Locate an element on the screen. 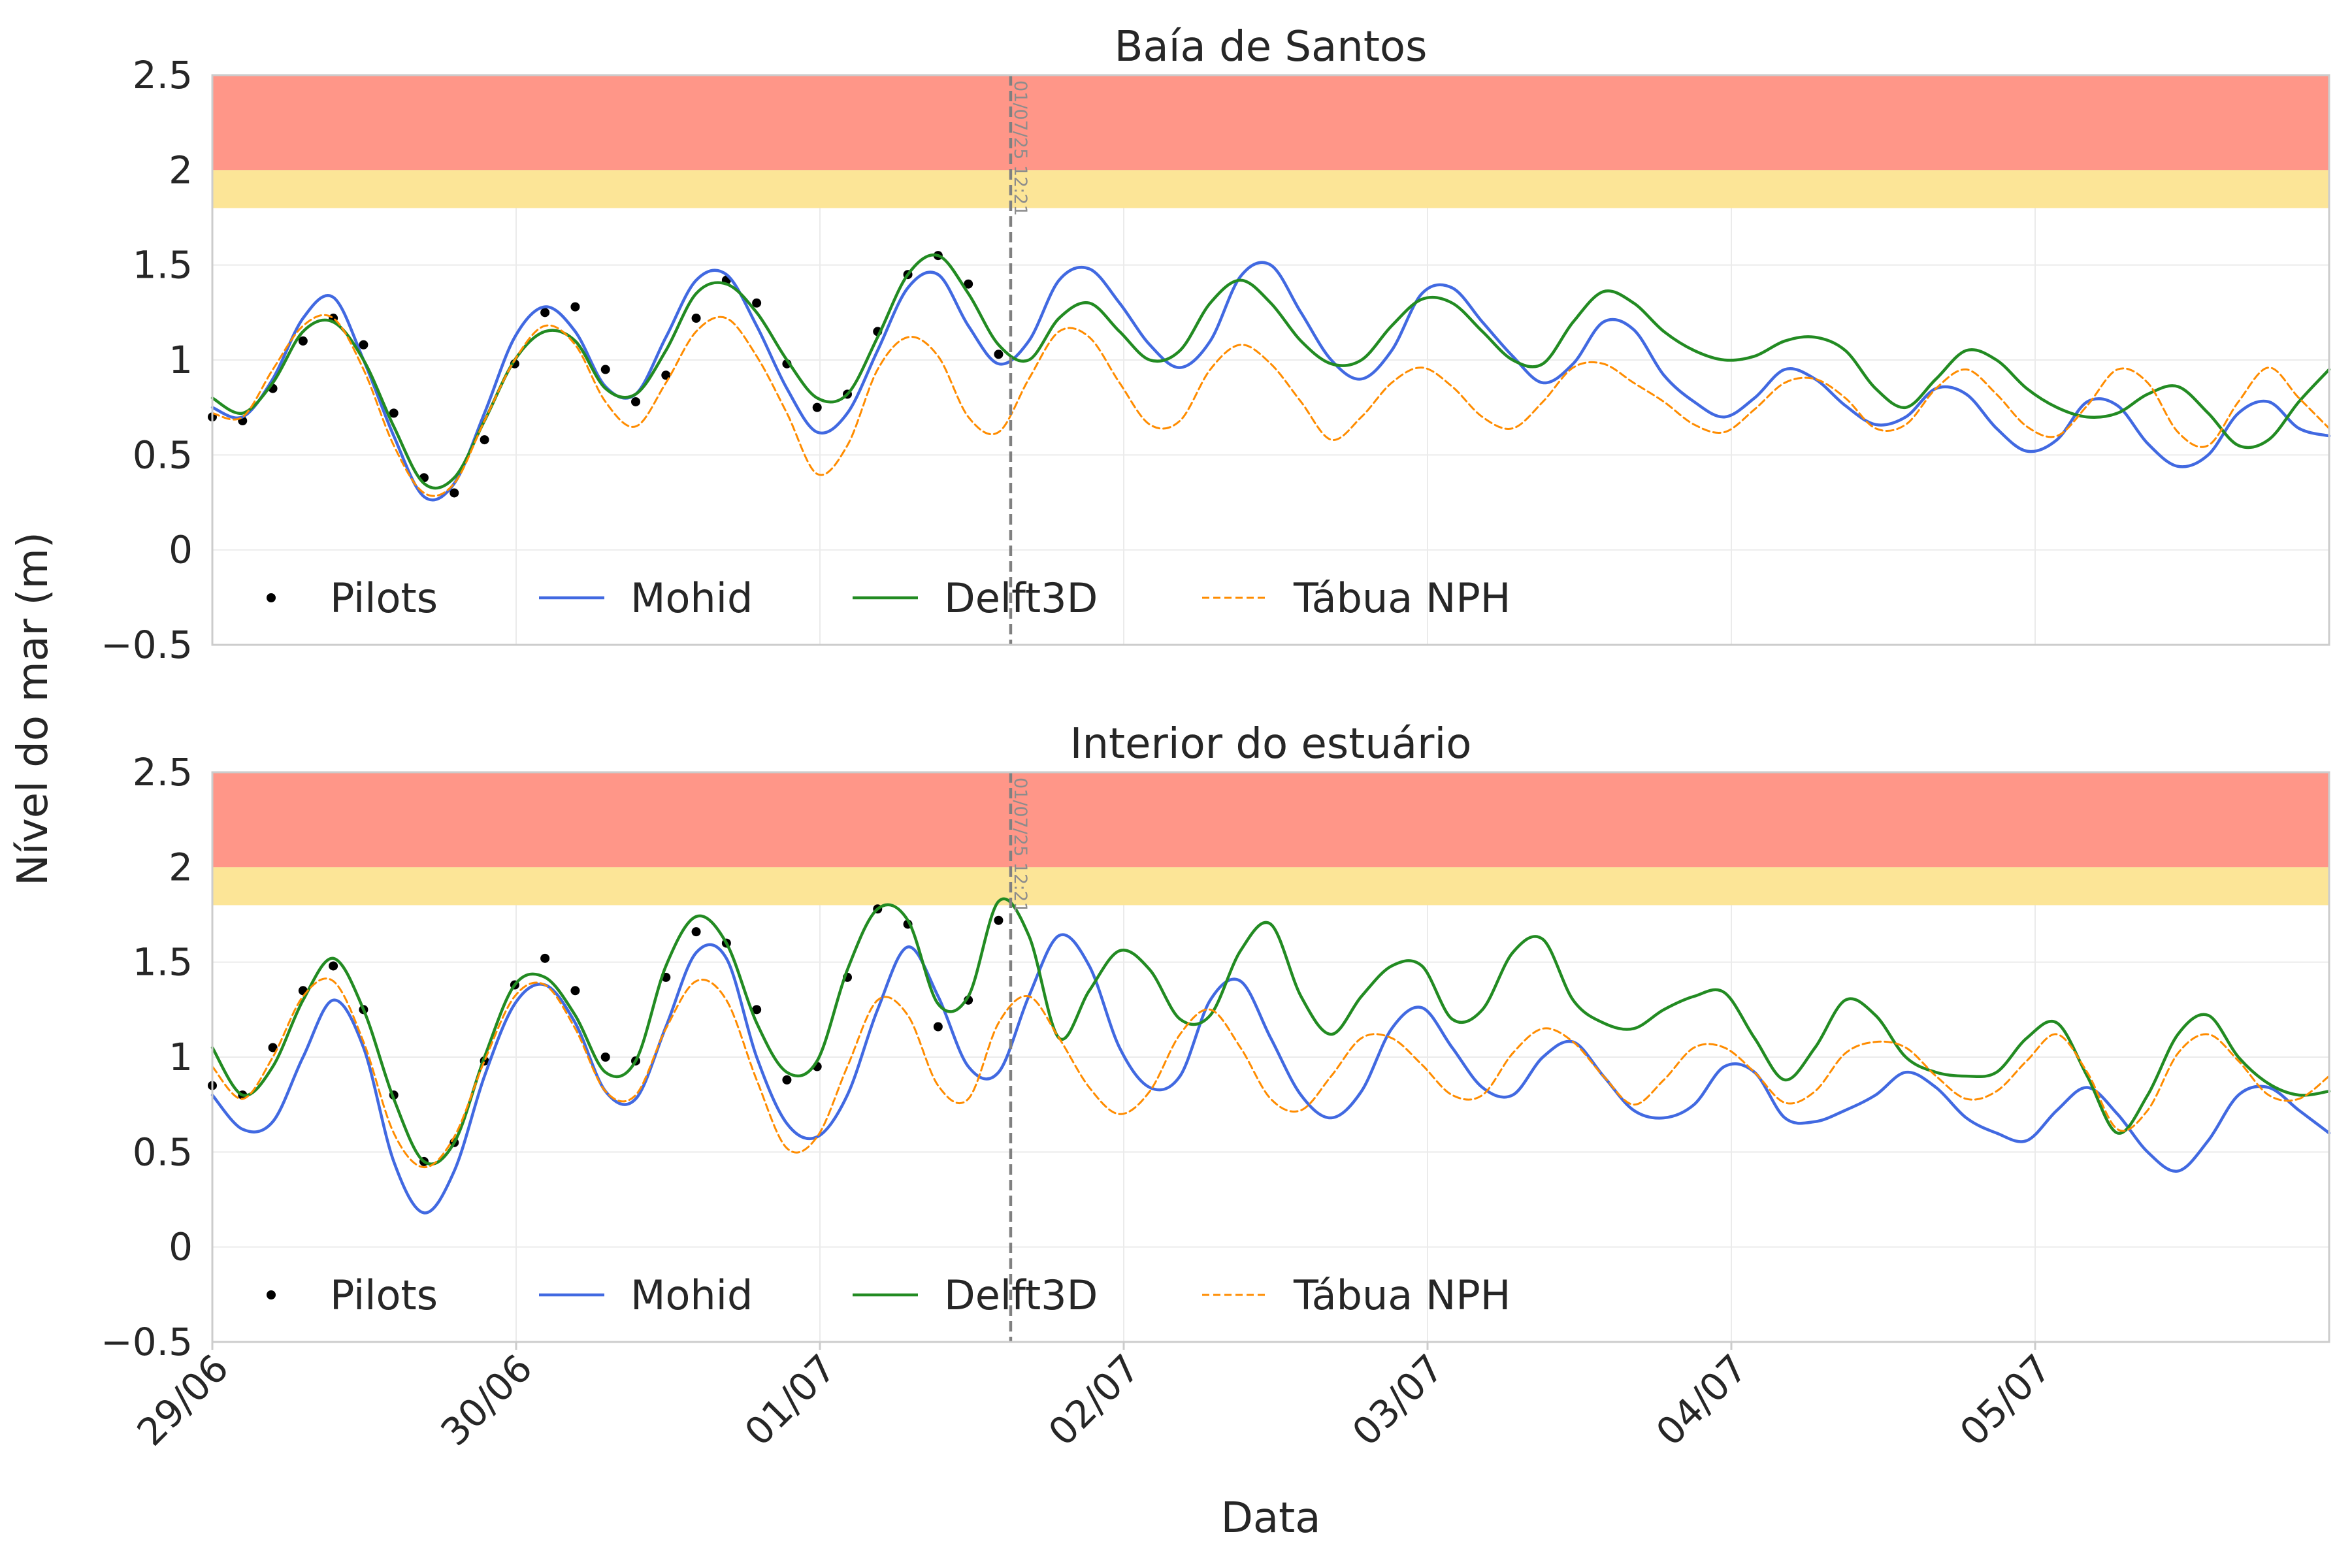 This screenshot has height=1568, width=2352. panel-title: Interior do estuário is located at coordinates (1271, 744).